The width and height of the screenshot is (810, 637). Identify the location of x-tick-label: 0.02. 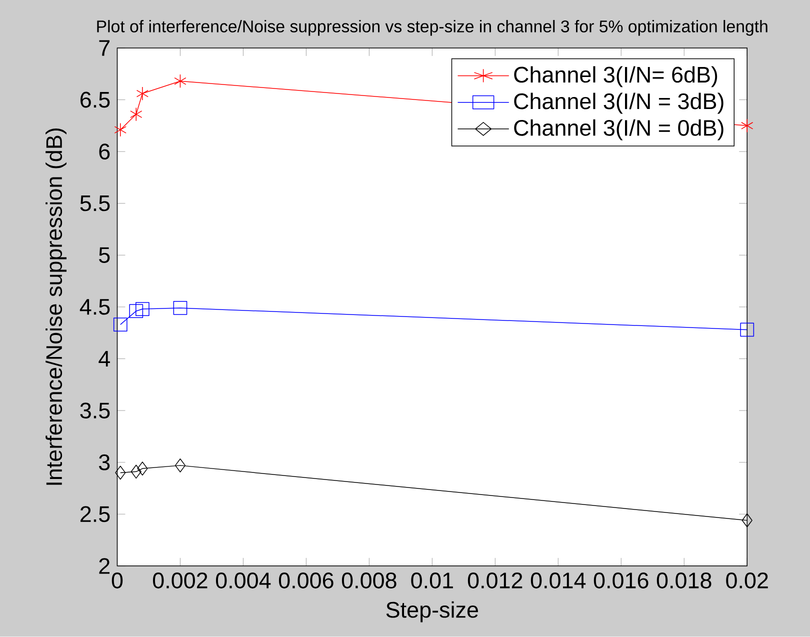
(747, 580).